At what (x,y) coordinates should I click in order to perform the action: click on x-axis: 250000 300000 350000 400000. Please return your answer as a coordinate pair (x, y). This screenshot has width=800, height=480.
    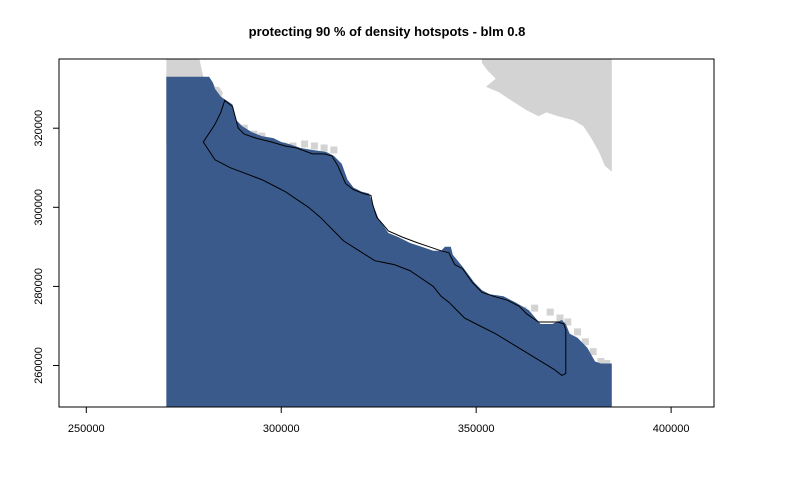
    Looking at the image, I should click on (379, 420).